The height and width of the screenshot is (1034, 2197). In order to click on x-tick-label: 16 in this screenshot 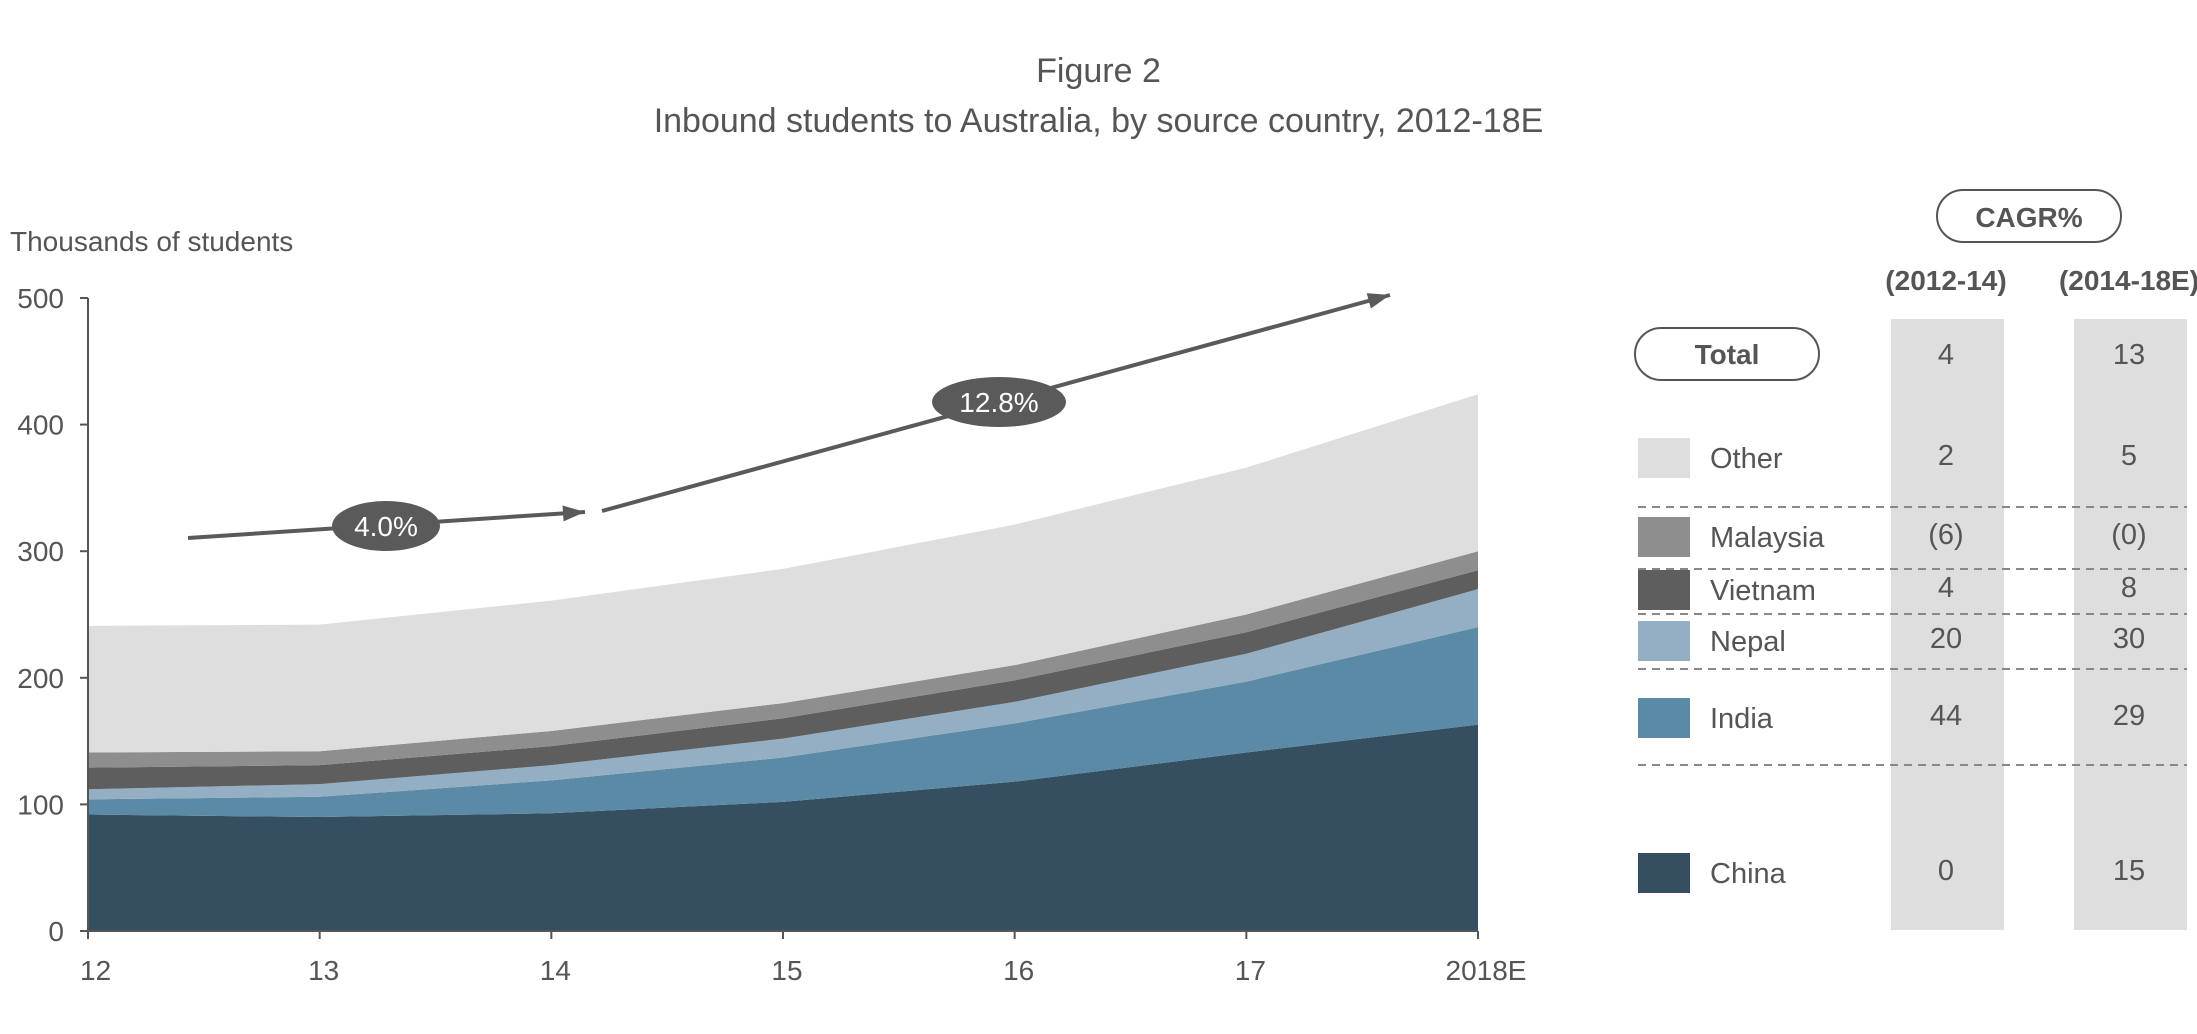, I will do `click(1018, 970)`.